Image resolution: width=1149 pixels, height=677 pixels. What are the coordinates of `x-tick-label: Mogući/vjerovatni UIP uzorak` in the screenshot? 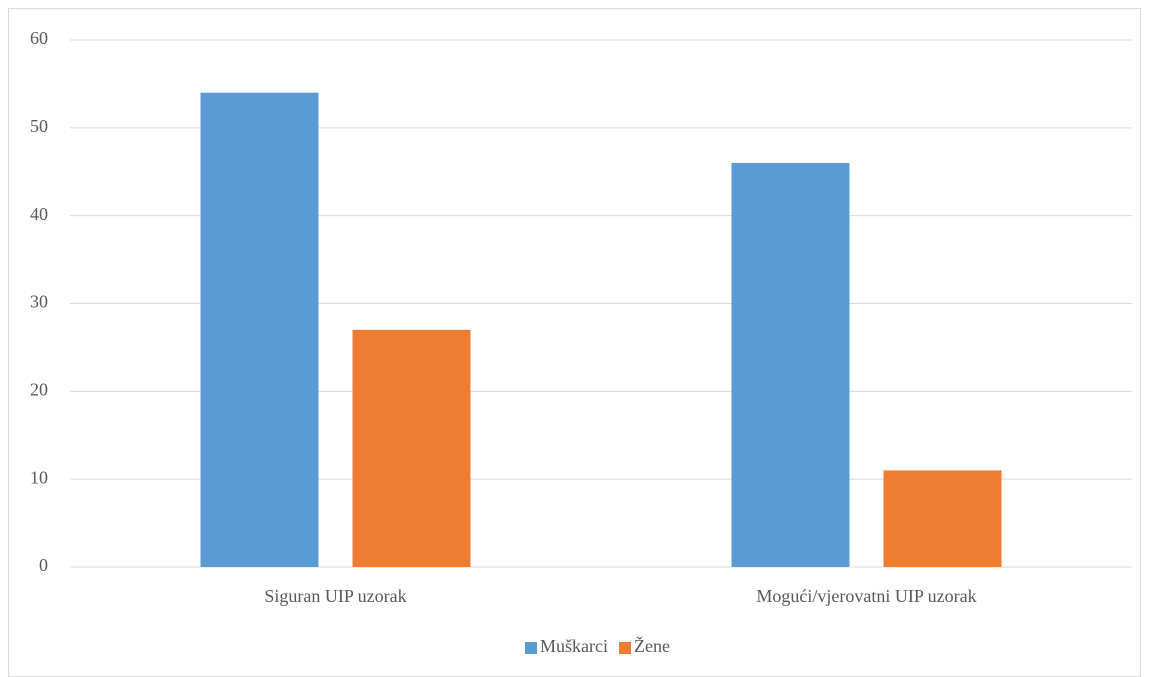 It's located at (866, 596).